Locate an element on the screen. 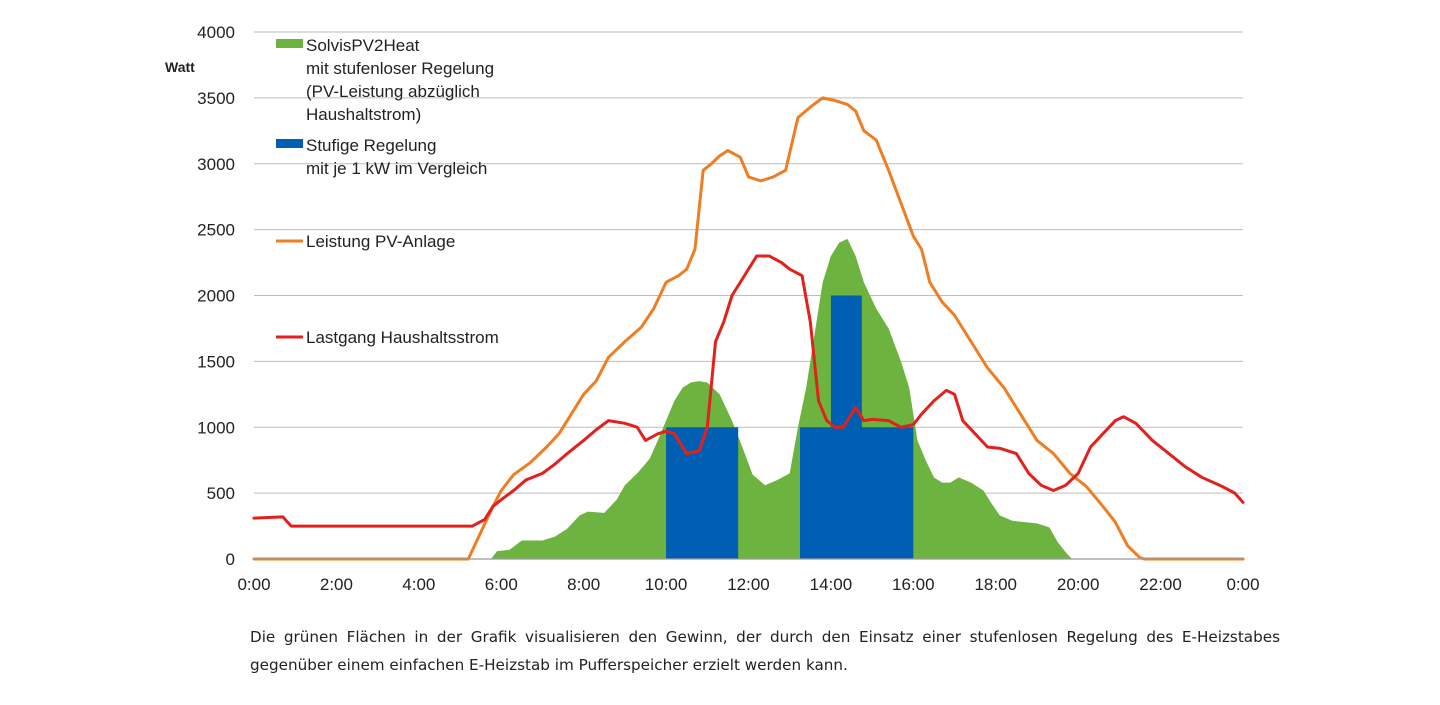 The width and height of the screenshot is (1440, 705). x-tick-label: 14:00 is located at coordinates (831, 584).